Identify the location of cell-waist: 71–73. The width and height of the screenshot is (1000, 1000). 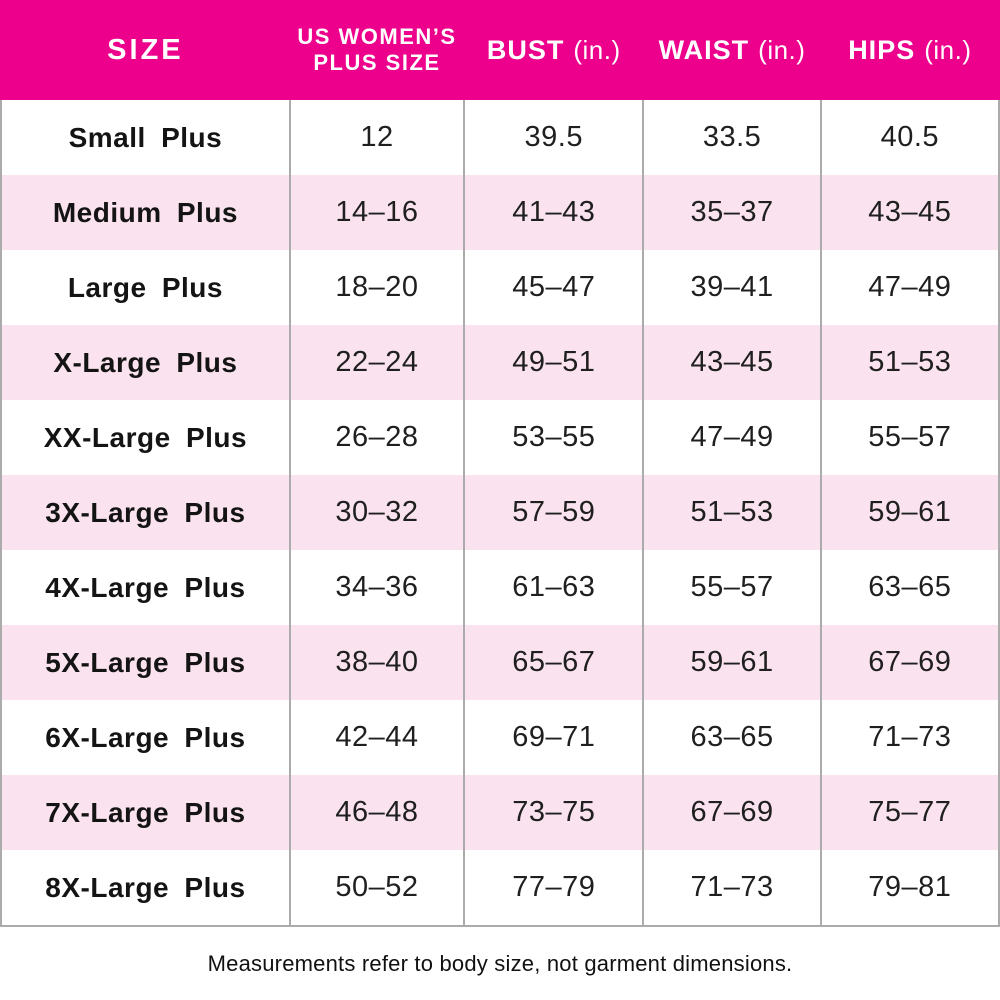
(733, 887).